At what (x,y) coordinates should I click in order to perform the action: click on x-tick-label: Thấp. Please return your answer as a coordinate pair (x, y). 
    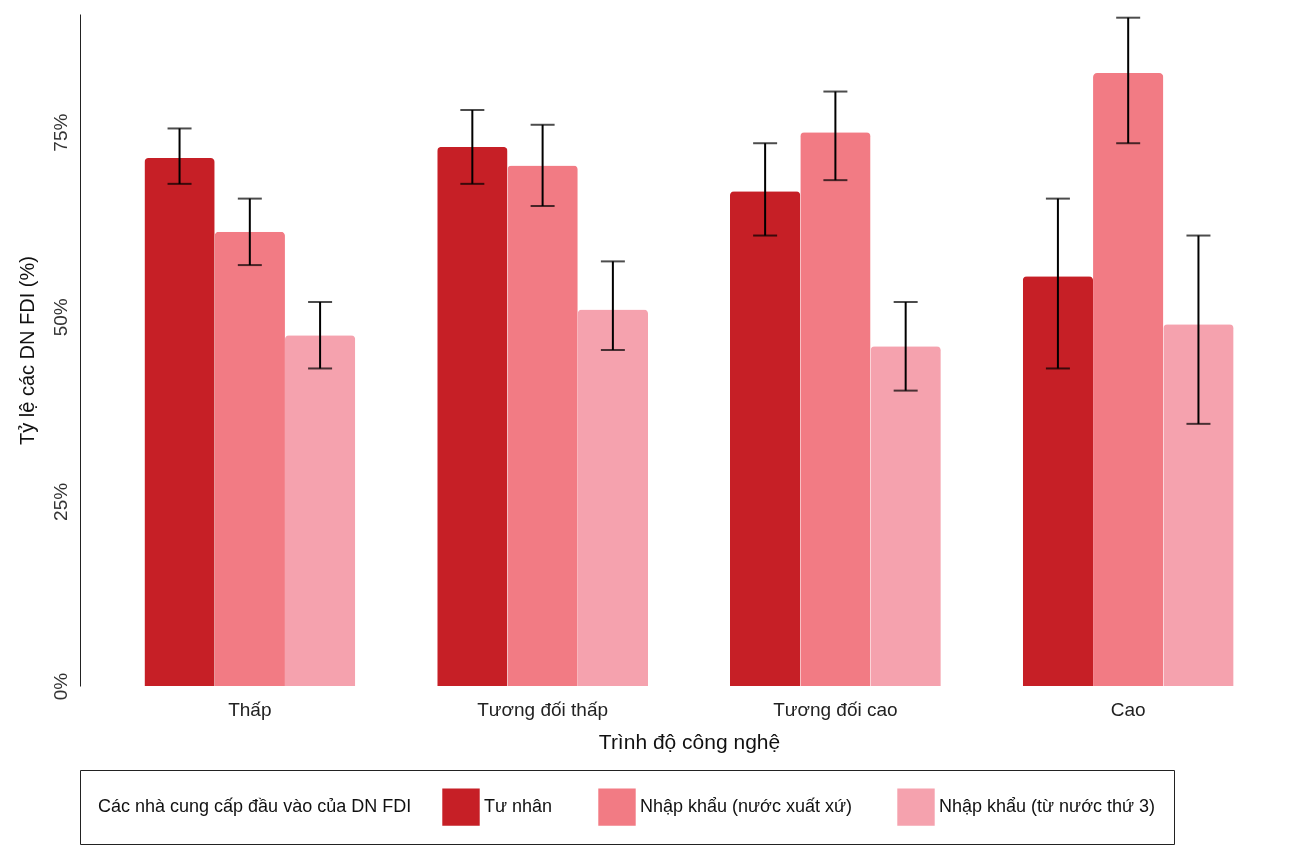
    Looking at the image, I should click on (250, 709).